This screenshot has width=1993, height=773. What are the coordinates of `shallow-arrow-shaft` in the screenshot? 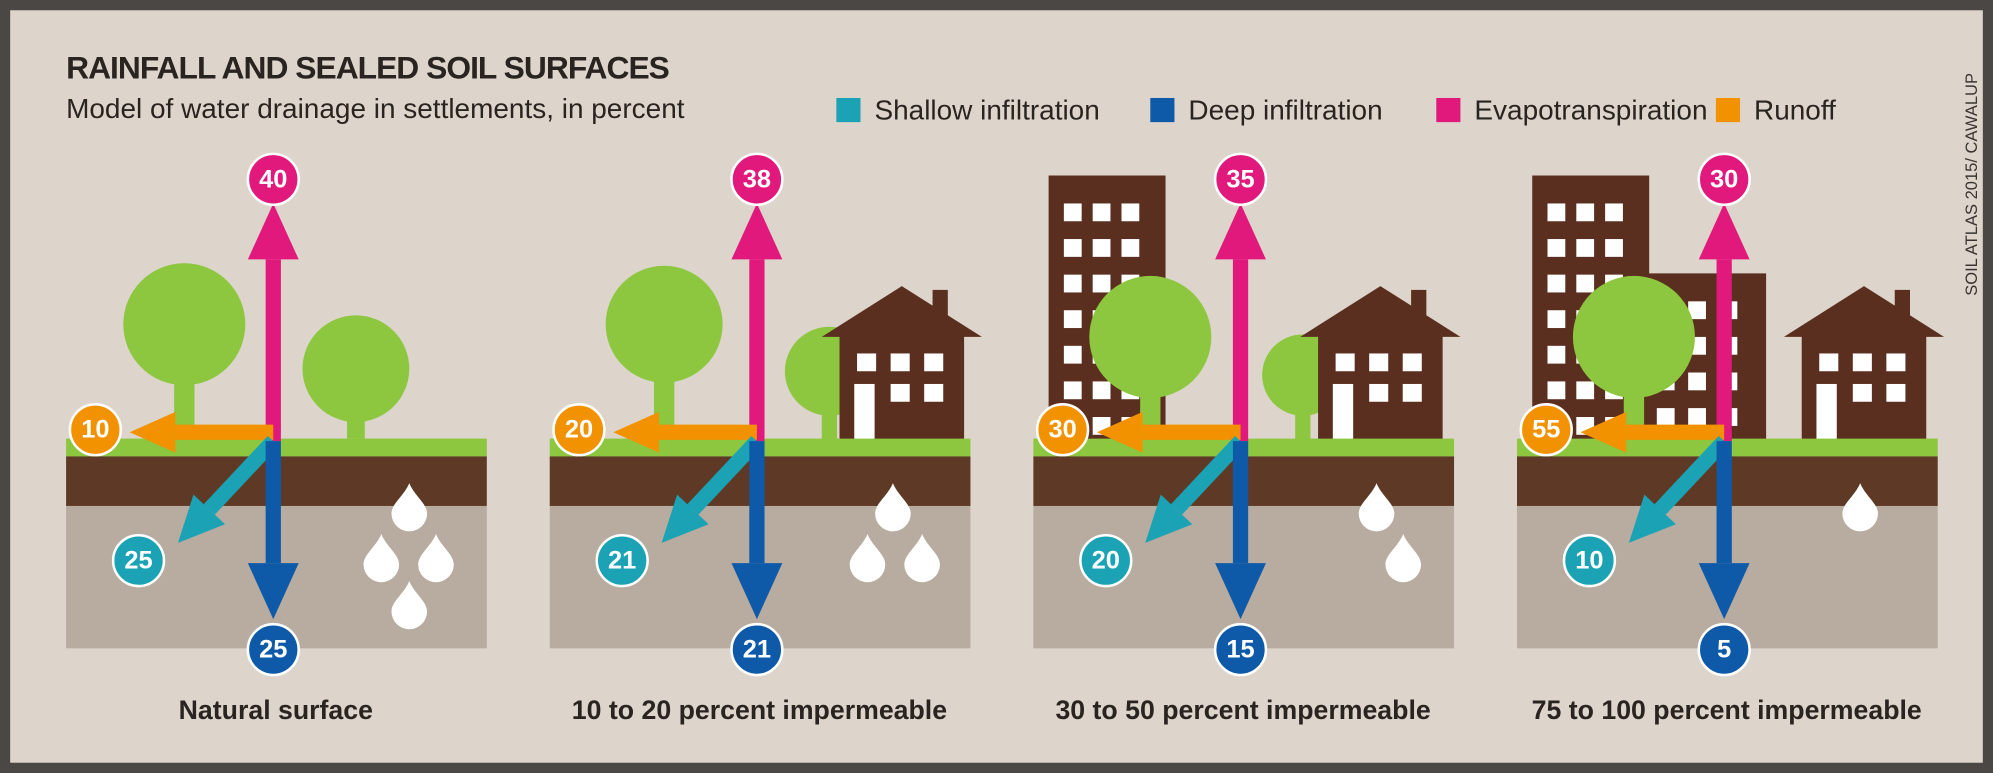 It's located at (725, 475).